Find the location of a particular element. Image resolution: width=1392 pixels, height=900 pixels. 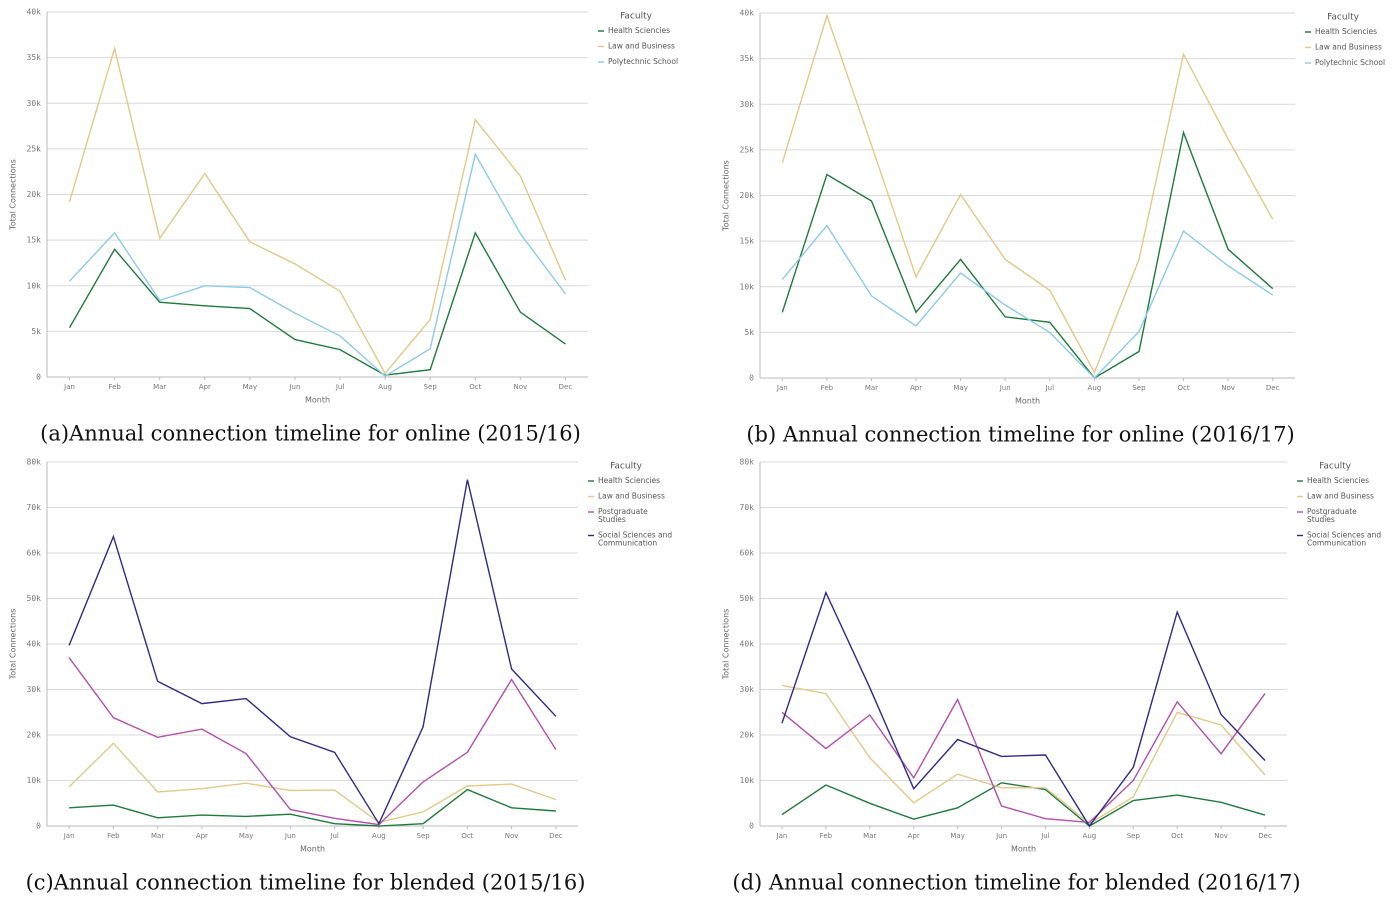

y-tick-label: 5k is located at coordinates (36, 331).